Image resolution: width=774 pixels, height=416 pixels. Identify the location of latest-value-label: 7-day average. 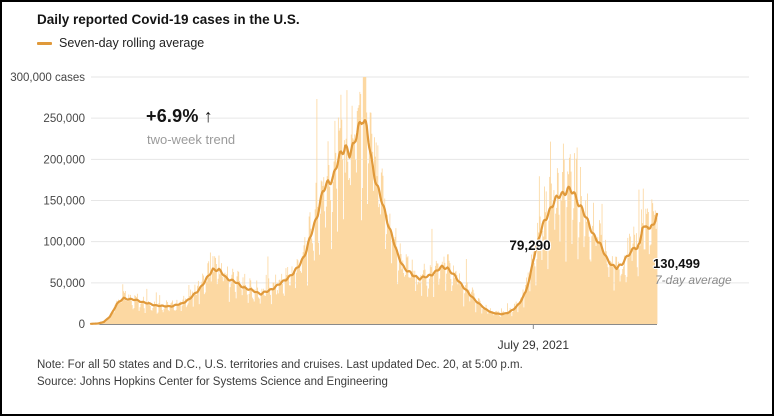
(693, 280).